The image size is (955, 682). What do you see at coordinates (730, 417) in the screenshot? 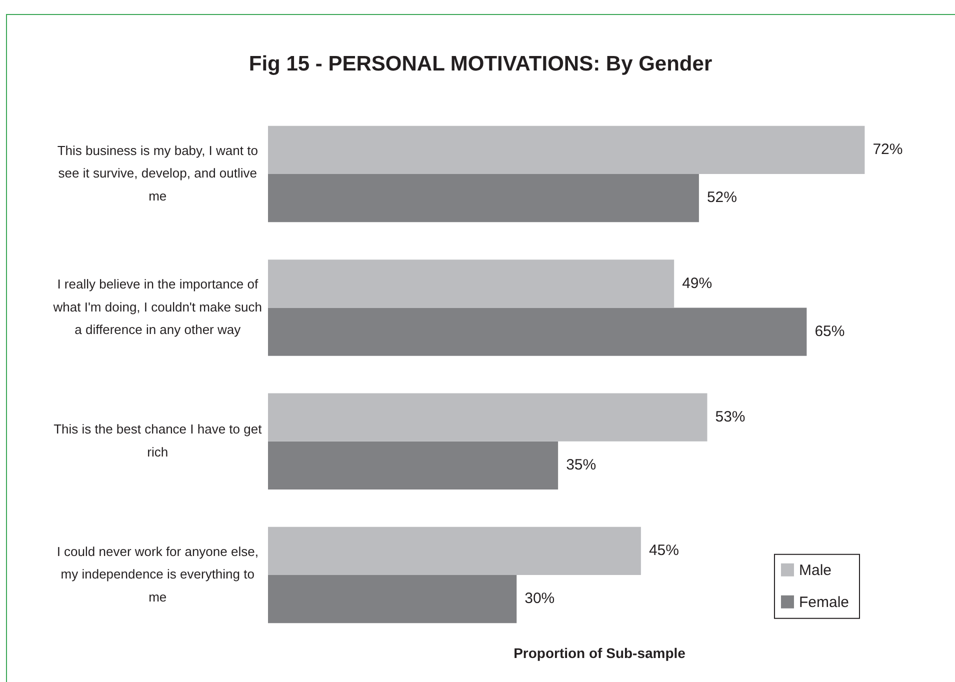
I see `data-label: 53%` at bounding box center [730, 417].